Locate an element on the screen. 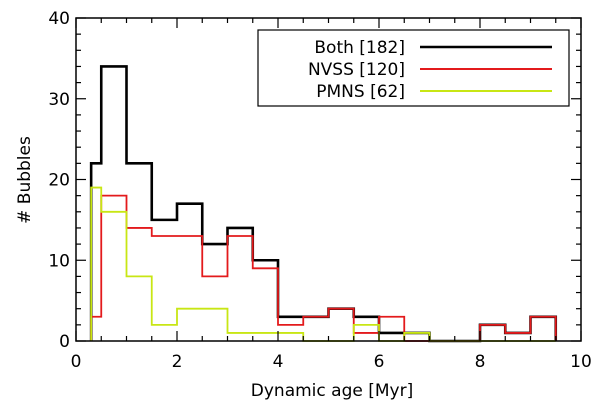  y-tick-label: 0 is located at coordinates (64, 342).